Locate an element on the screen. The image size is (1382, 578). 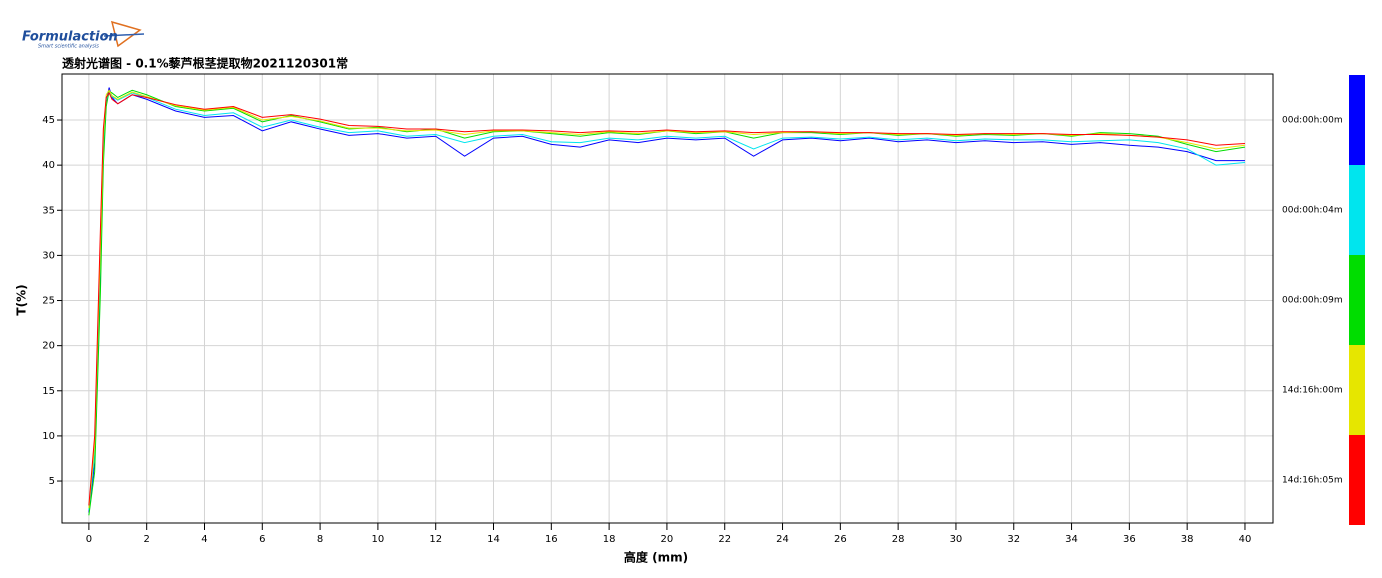
x-axis-label: 高度 (mm) is located at coordinates (656, 557).